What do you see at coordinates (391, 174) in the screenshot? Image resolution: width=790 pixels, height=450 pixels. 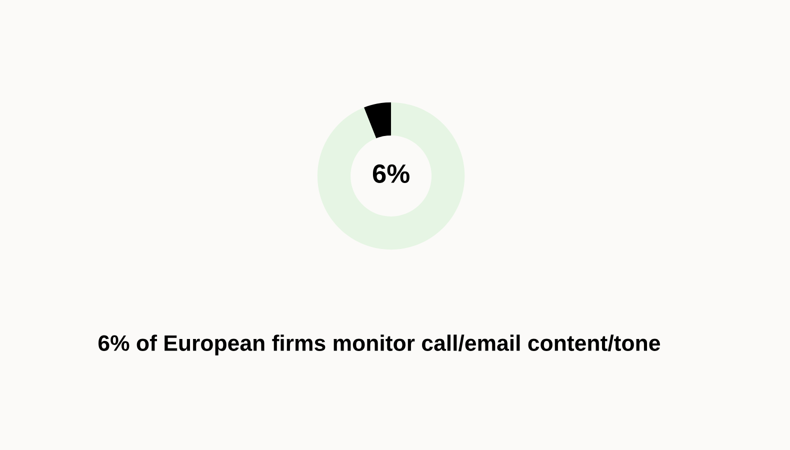 I see `text: 6%` at bounding box center [391, 174].